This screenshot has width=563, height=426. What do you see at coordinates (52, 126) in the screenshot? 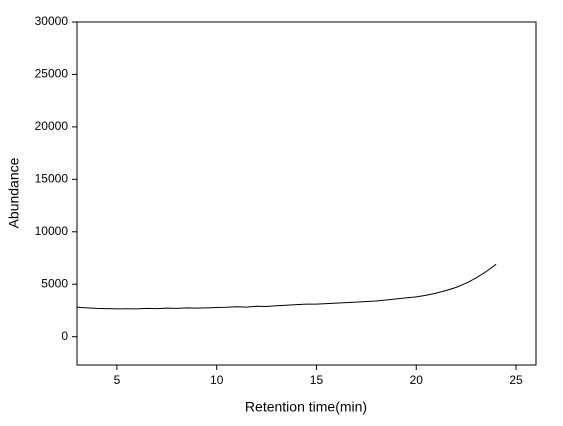
I see `y-tick-label: 20000` at bounding box center [52, 126].